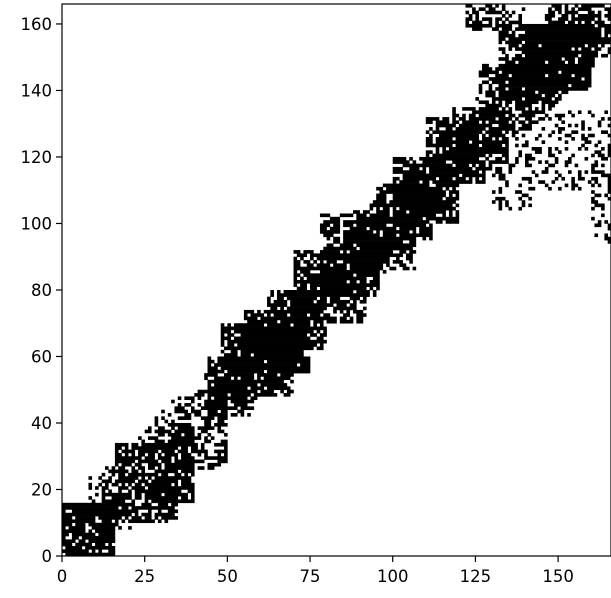 This screenshot has width=611, height=598. I want to click on y-tick-label: 0, so click(47, 556).